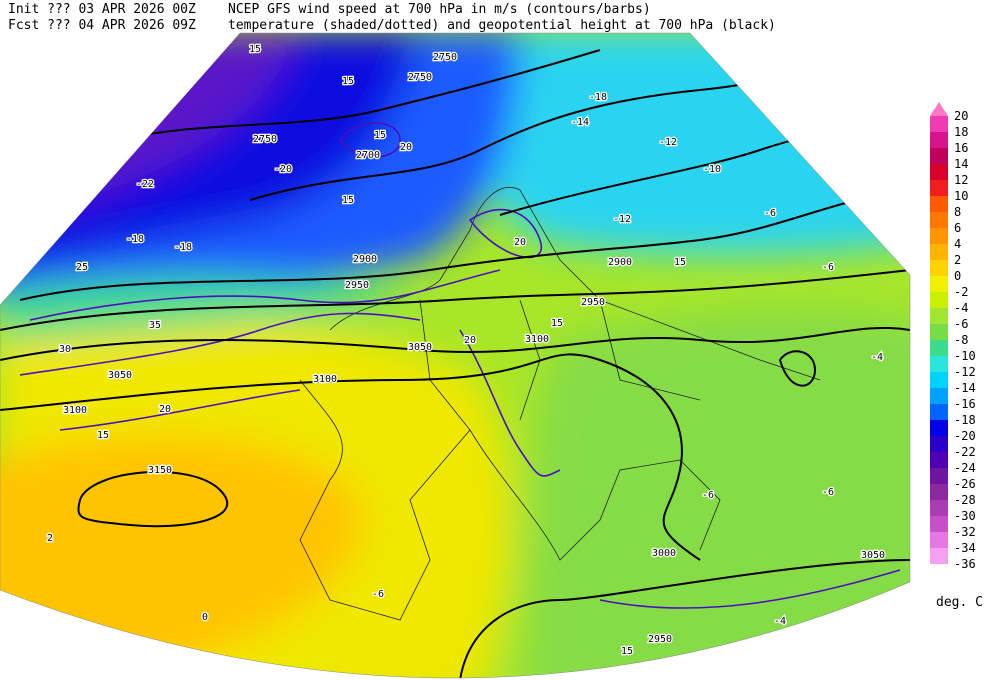 This screenshot has height=680, width=1000. What do you see at coordinates (965, 436) in the screenshot?
I see `colorbar-label: -20` at bounding box center [965, 436].